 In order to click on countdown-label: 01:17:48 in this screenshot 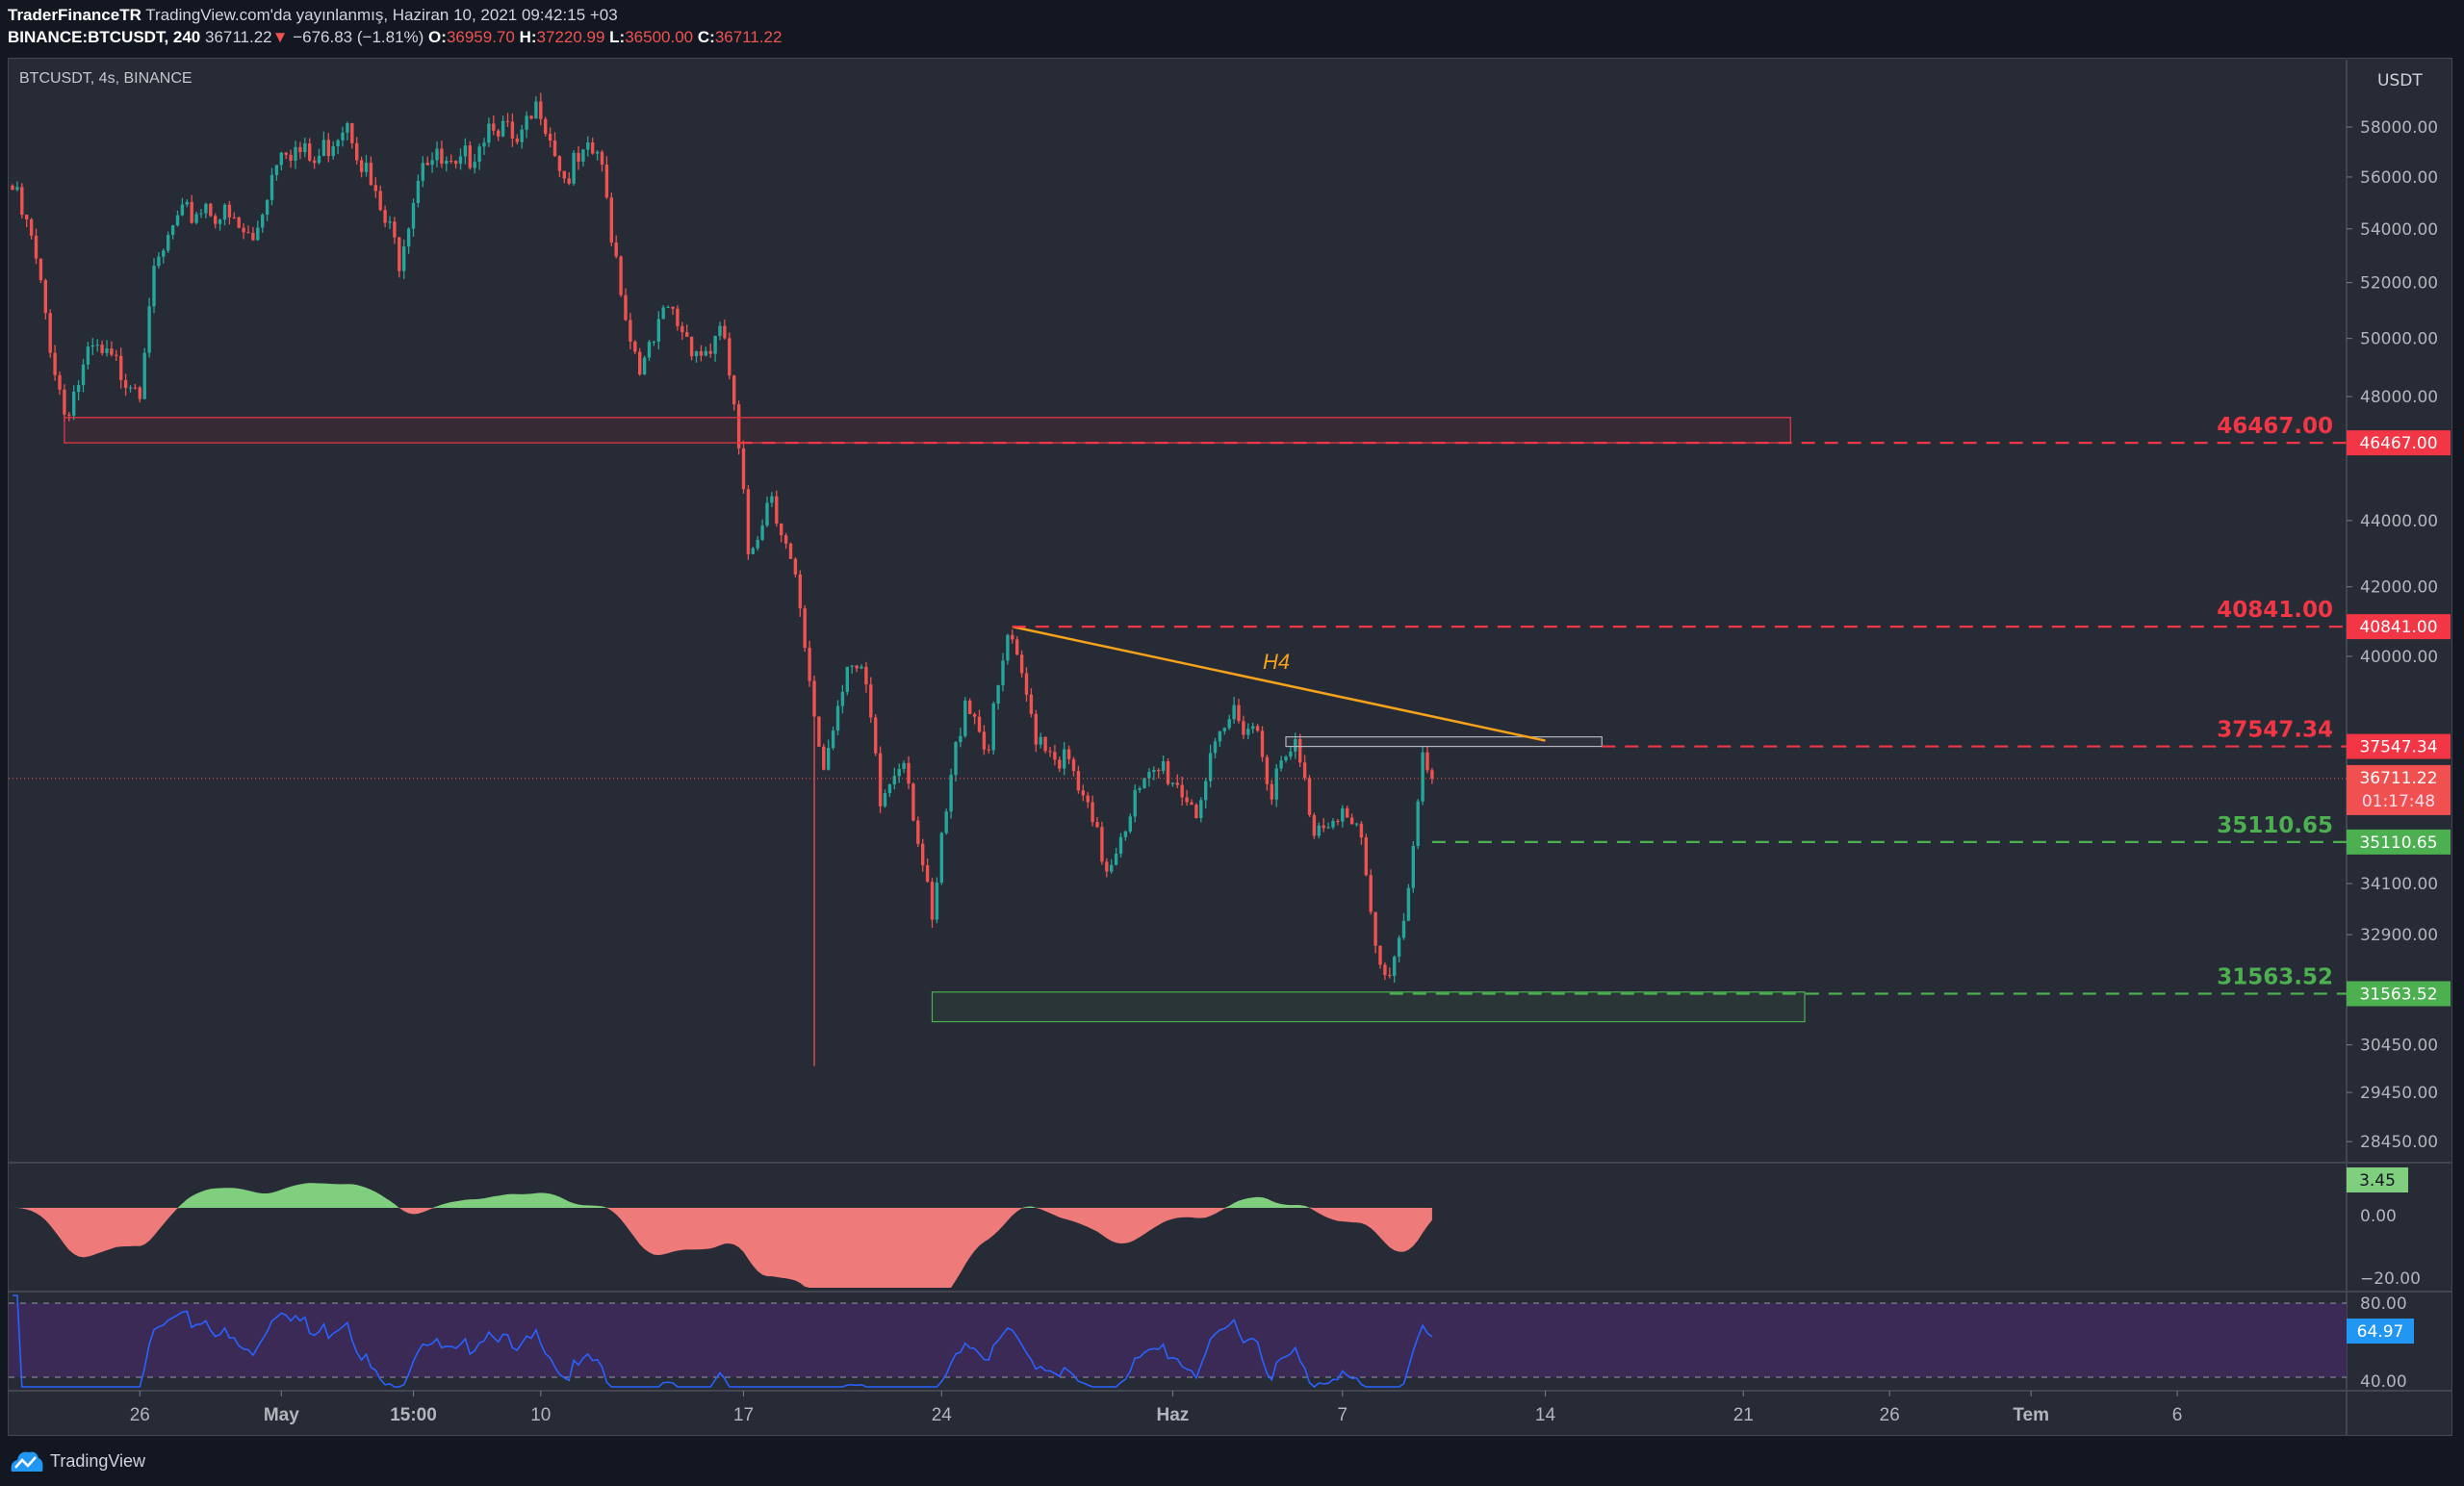, I will do `click(2398, 801)`.